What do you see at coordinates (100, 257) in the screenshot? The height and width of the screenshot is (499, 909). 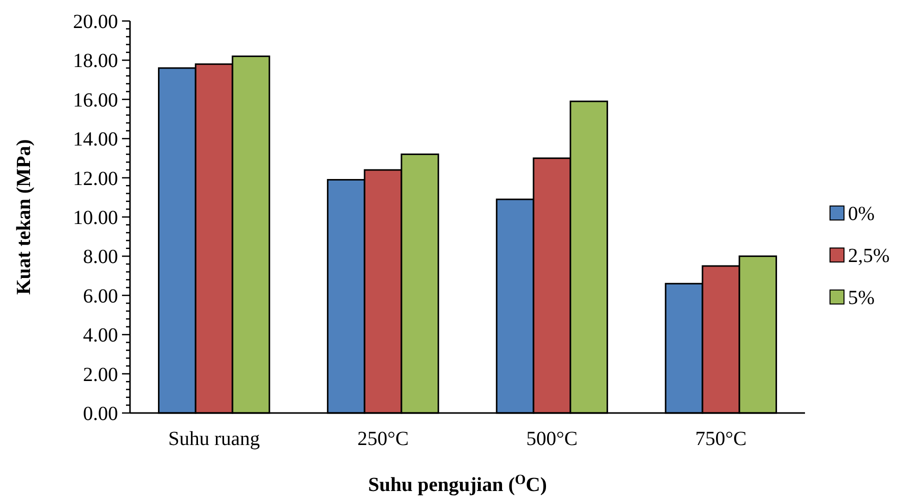 I see `y-tick-label: 8.00` at bounding box center [100, 257].